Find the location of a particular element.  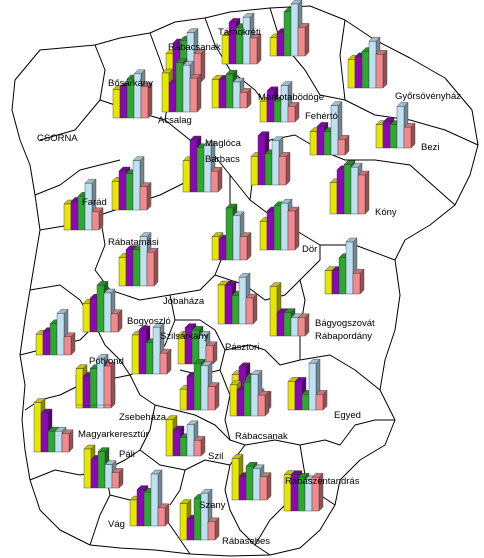

bar-chart-c12 is located at coordinates (202, 164).